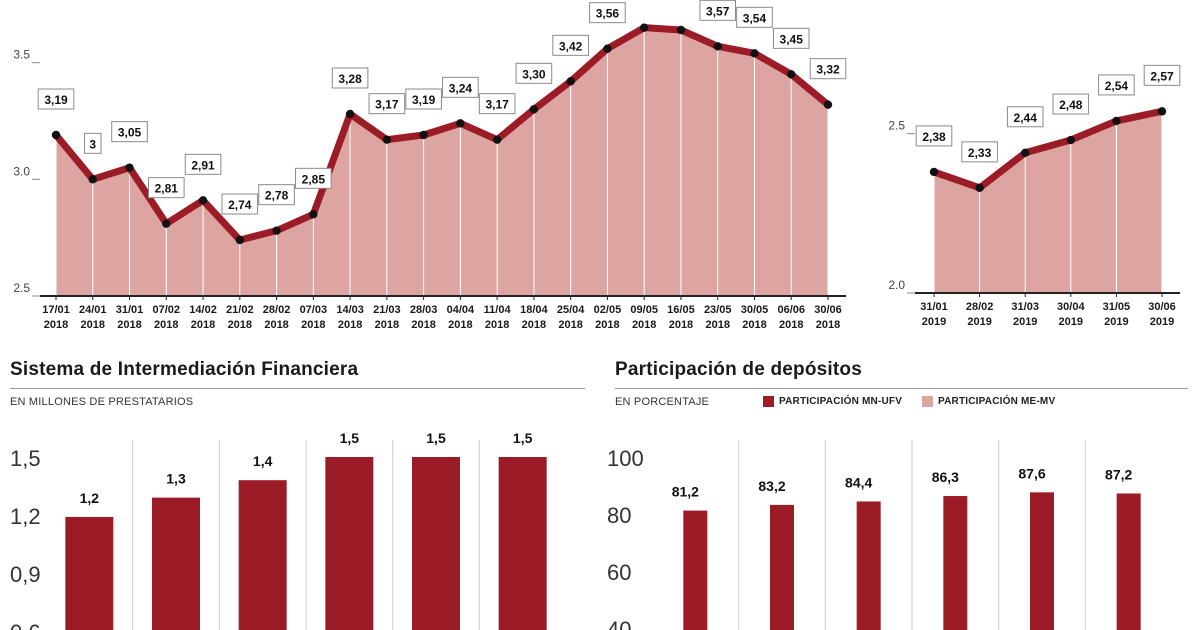 The width and height of the screenshot is (1200, 630). Describe the element at coordinates (988, 401) in the screenshot. I see `legend-item-me-mv: PARTICIPACIÓN ME-MV` at that location.